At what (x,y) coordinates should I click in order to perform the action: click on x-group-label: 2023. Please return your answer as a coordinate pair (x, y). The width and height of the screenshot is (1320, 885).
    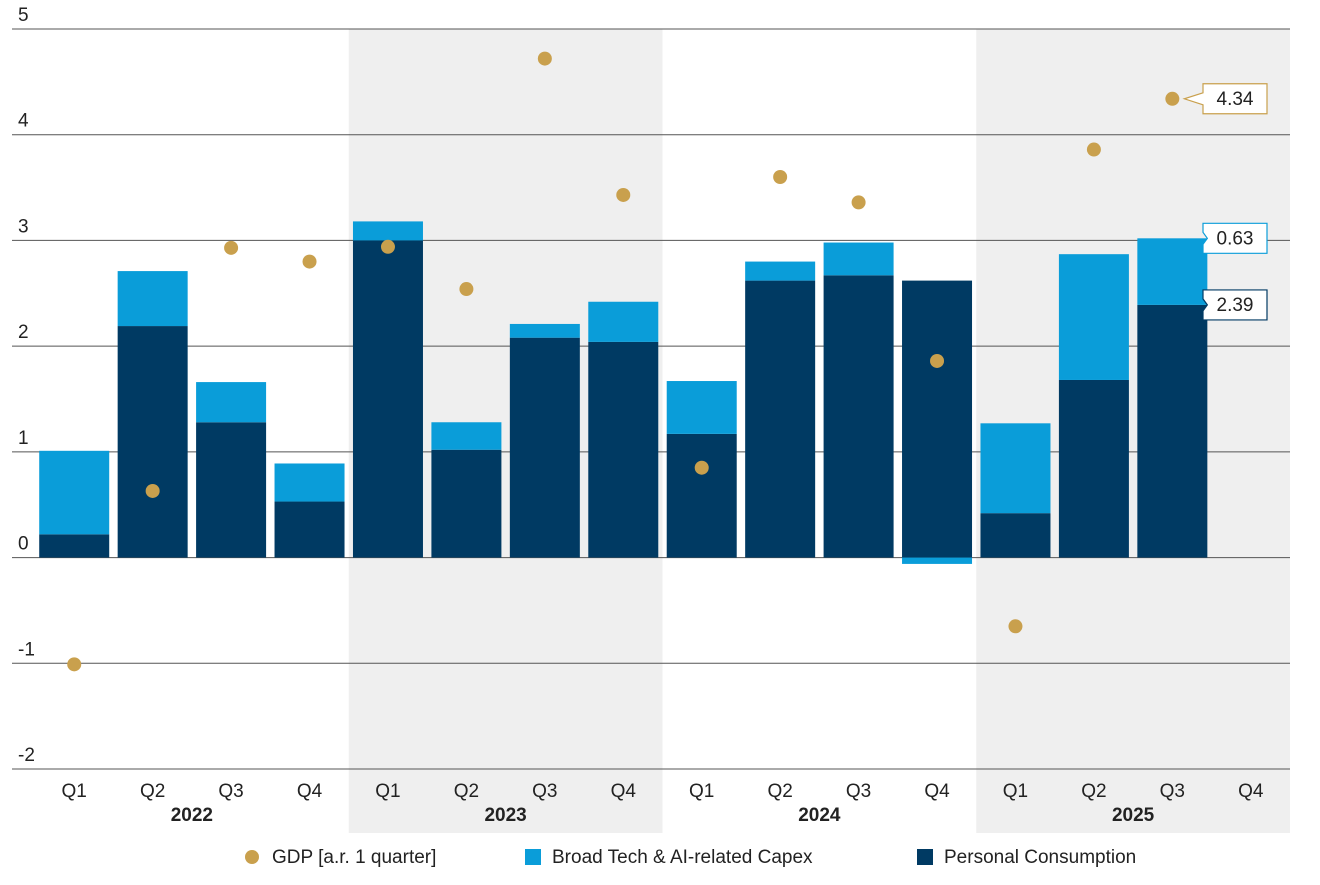
    Looking at the image, I should click on (505, 815).